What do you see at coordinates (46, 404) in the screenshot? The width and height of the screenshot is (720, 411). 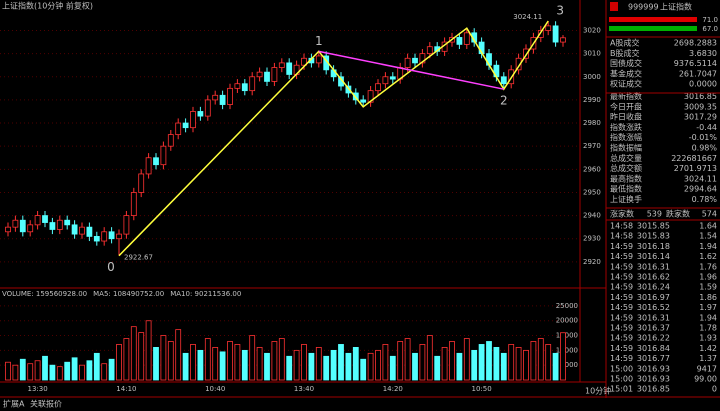 I see `footer-tab: 关联报价` at bounding box center [46, 404].